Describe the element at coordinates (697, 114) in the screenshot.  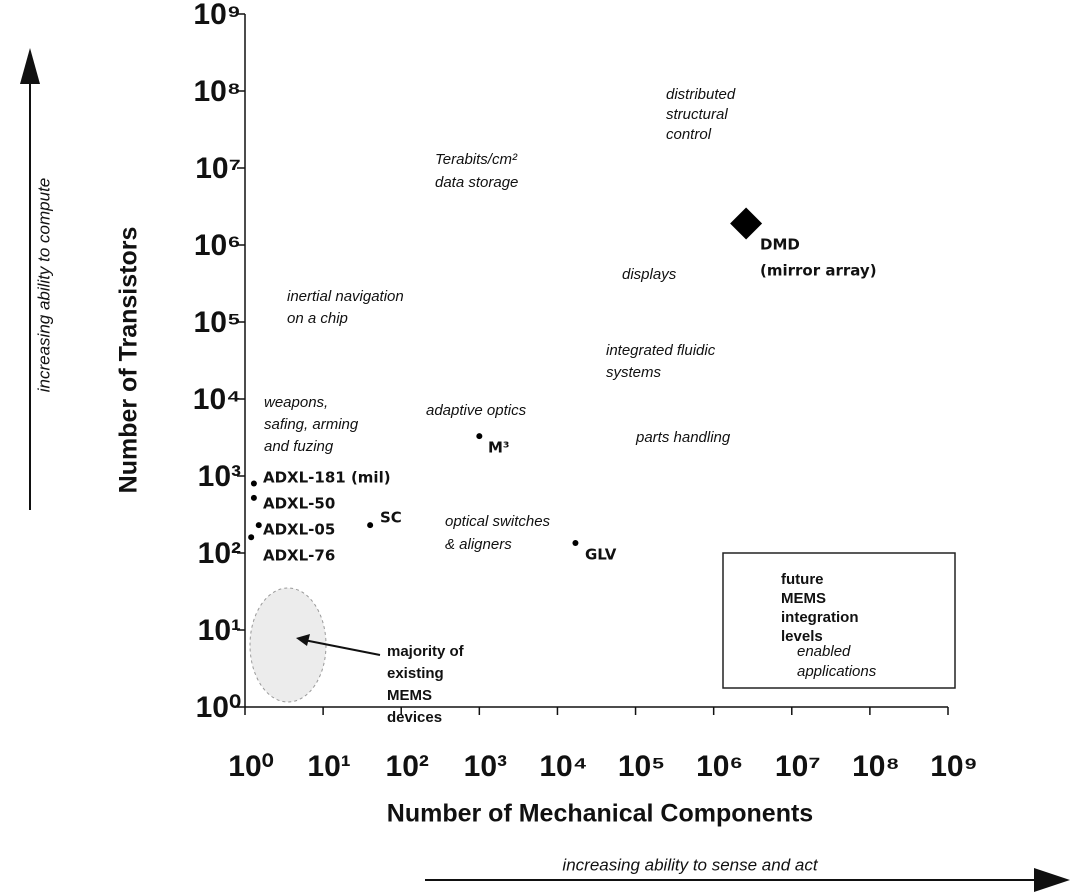
I see `annotation: structural` at that location.